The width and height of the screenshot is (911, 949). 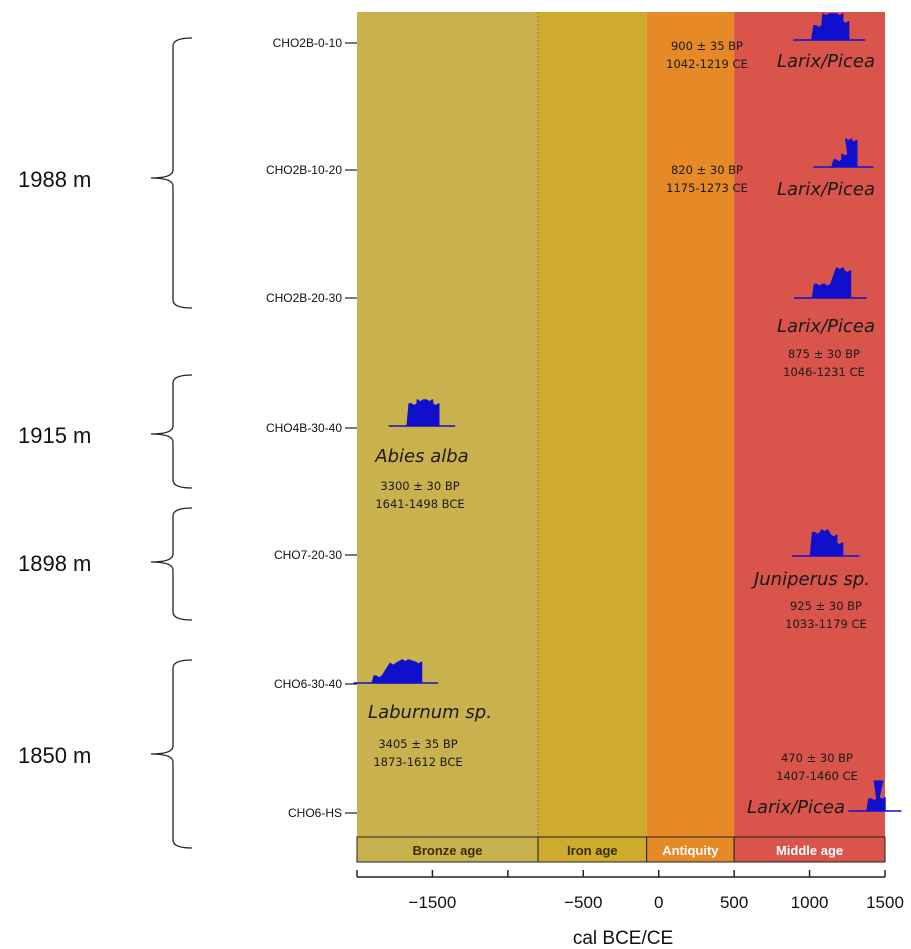 I want to click on sample-label: CHO2B-10-20, so click(x=304, y=170).